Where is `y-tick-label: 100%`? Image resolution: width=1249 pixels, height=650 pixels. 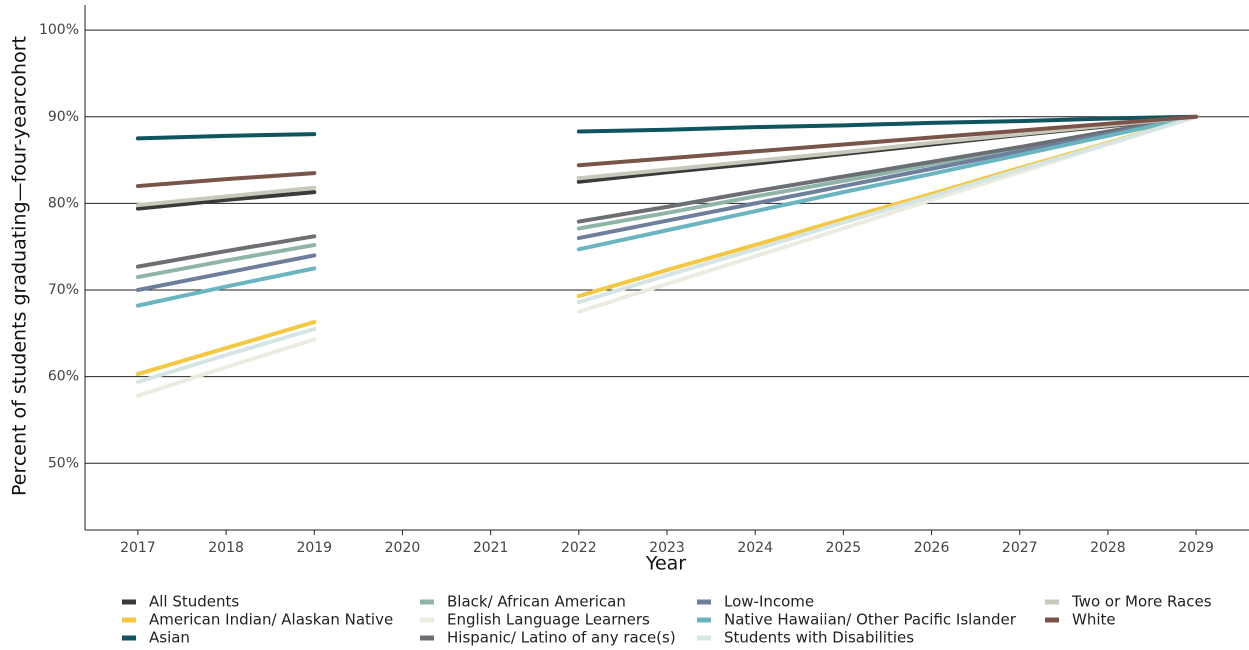 y-tick-label: 100% is located at coordinates (59, 30).